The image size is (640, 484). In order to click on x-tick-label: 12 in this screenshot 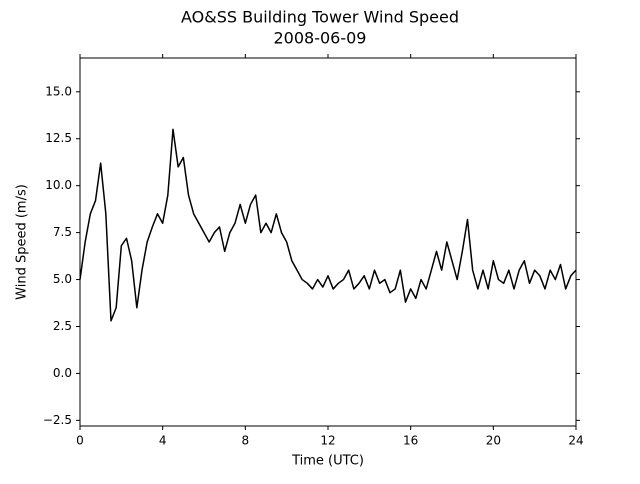, I will do `click(327, 441)`.